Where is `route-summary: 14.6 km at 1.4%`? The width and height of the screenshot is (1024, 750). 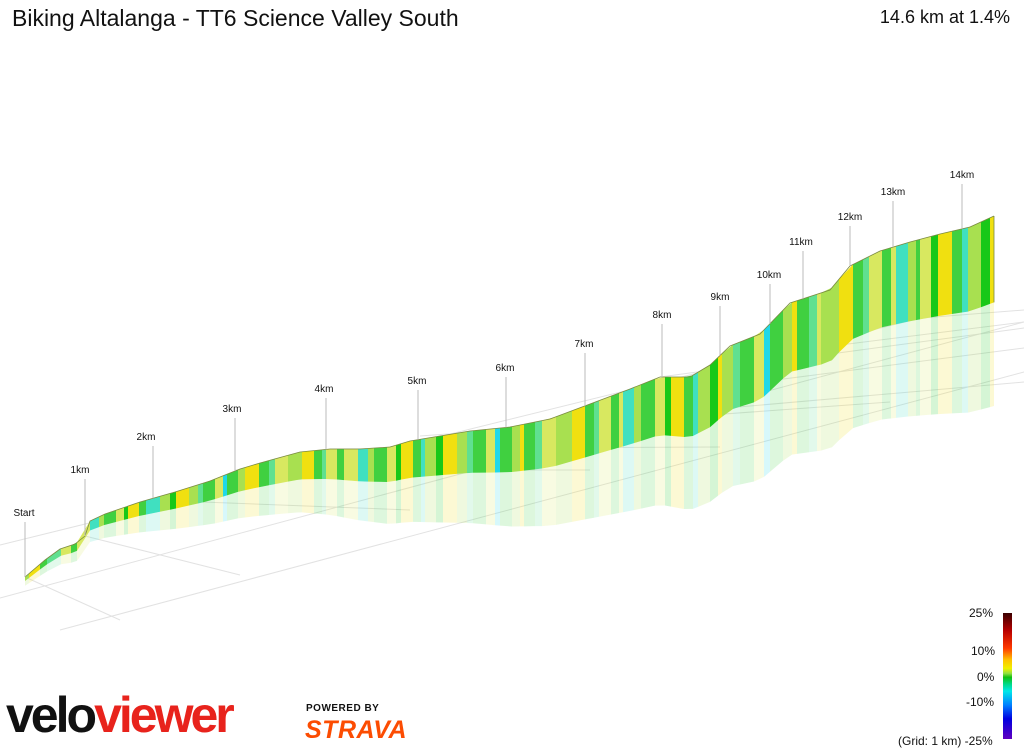 route-summary: 14.6 km at 1.4% is located at coordinates (944, 17).